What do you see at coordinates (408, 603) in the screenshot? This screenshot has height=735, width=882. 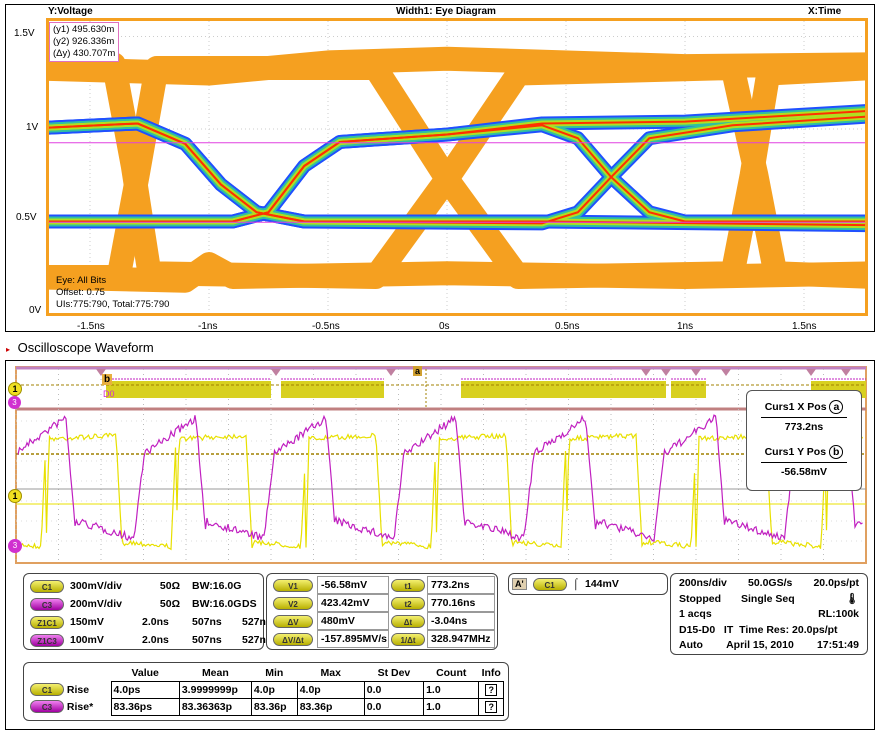 I see `cursor-badge: t2` at bounding box center [408, 603].